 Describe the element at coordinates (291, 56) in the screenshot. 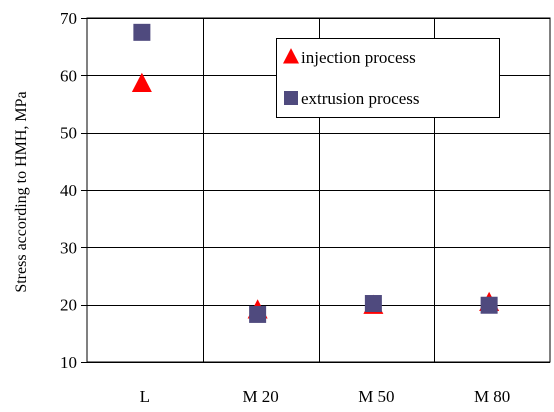

I see `legend-triangle-icon` at that location.